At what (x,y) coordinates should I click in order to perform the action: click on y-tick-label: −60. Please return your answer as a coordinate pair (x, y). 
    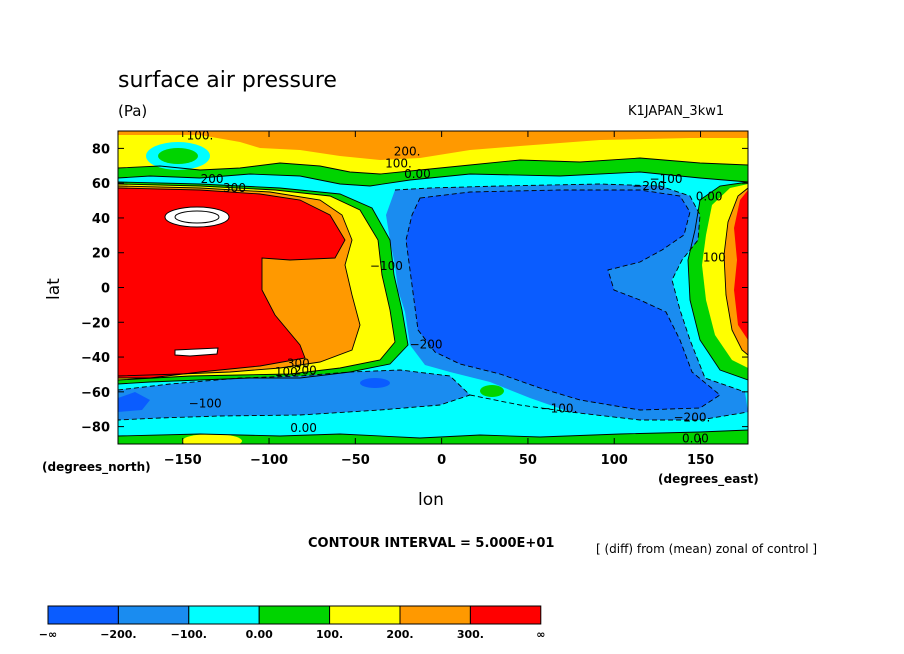
    Looking at the image, I should click on (95, 393).